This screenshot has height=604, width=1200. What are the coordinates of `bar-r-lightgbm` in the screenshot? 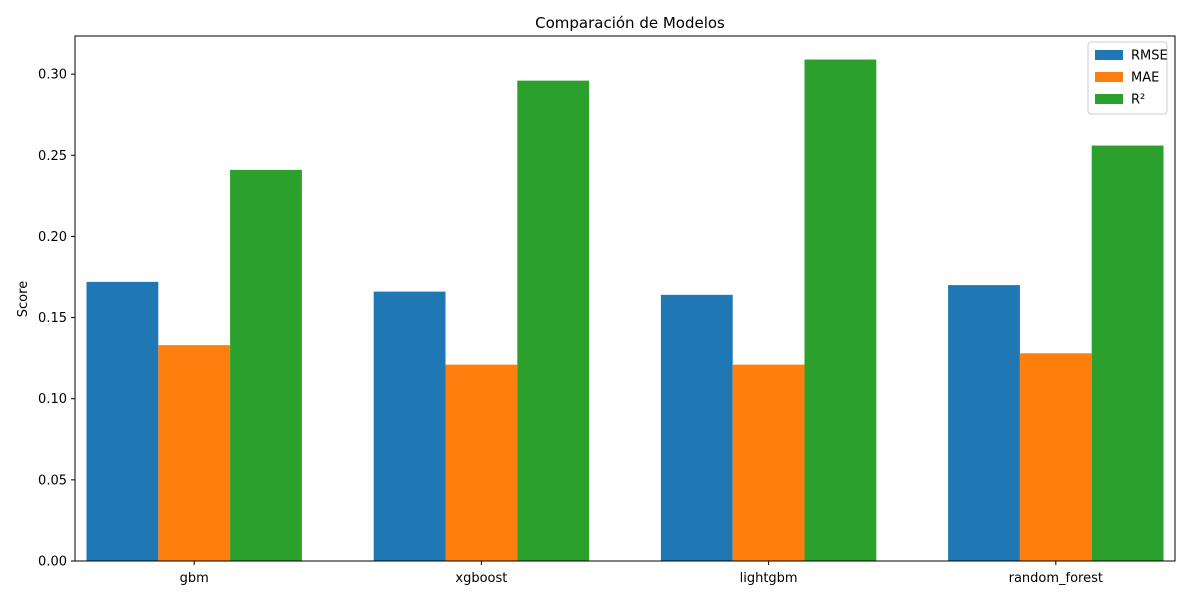 It's located at (840, 310).